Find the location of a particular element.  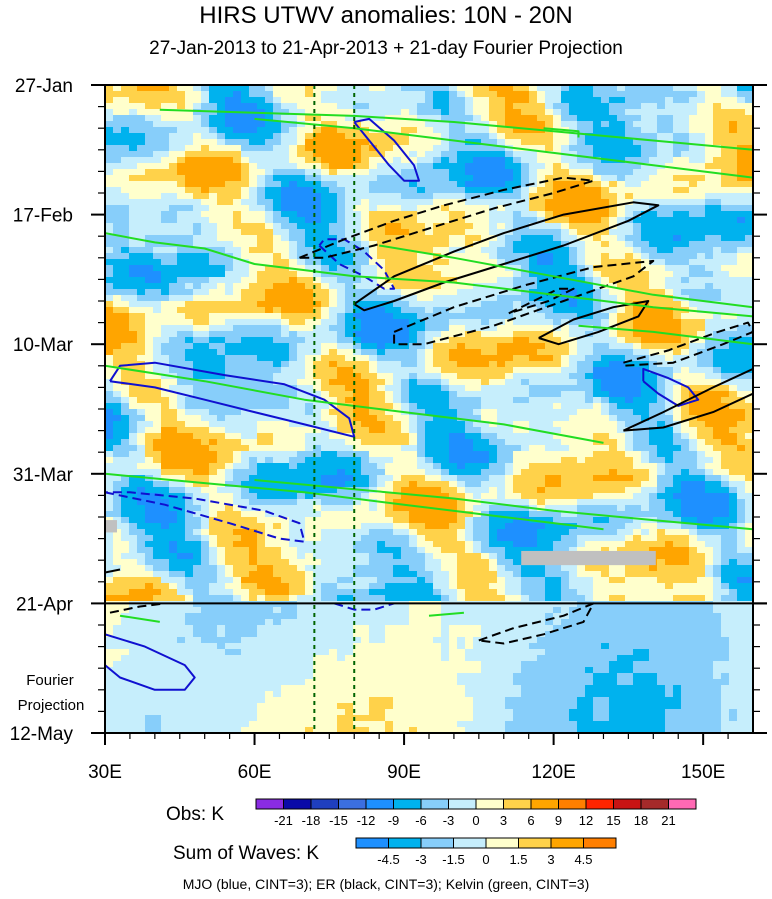

colorbar-tick-label: -6 is located at coordinates (421, 820).